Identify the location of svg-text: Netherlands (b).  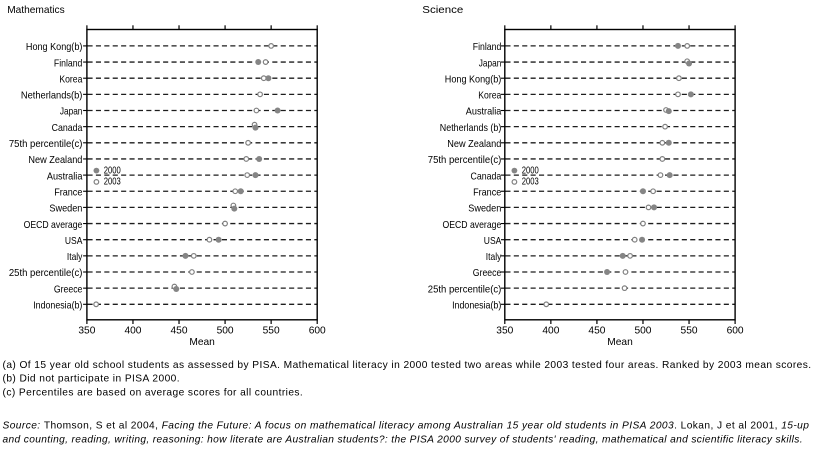
(471, 128).